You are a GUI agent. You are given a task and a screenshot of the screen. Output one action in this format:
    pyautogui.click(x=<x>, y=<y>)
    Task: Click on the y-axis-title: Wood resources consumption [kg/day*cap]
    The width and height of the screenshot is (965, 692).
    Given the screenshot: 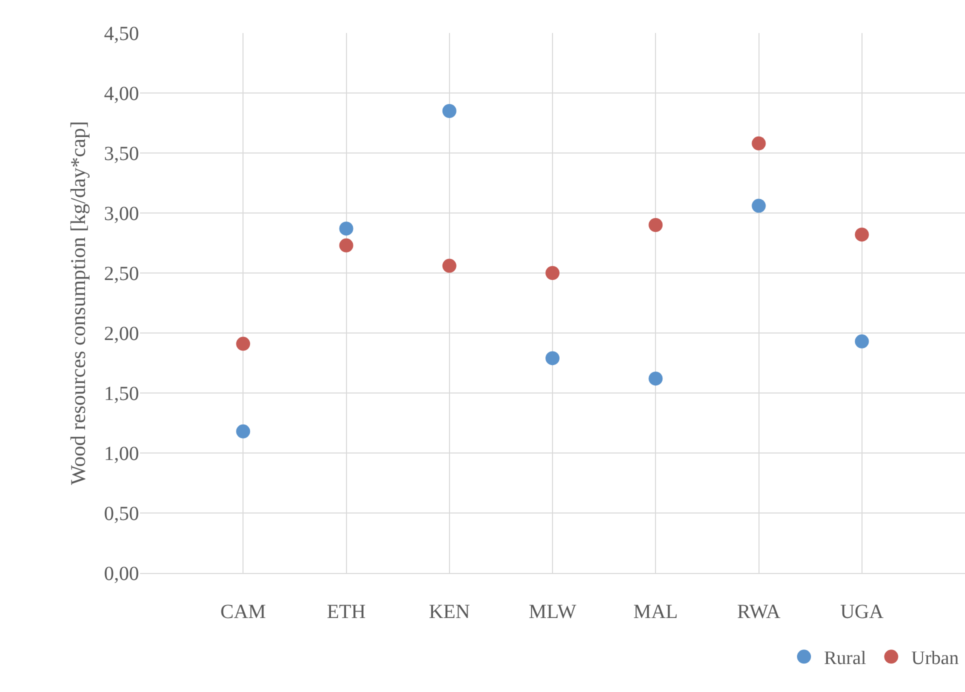 What is the action you would take?
    pyautogui.click(x=78, y=303)
    